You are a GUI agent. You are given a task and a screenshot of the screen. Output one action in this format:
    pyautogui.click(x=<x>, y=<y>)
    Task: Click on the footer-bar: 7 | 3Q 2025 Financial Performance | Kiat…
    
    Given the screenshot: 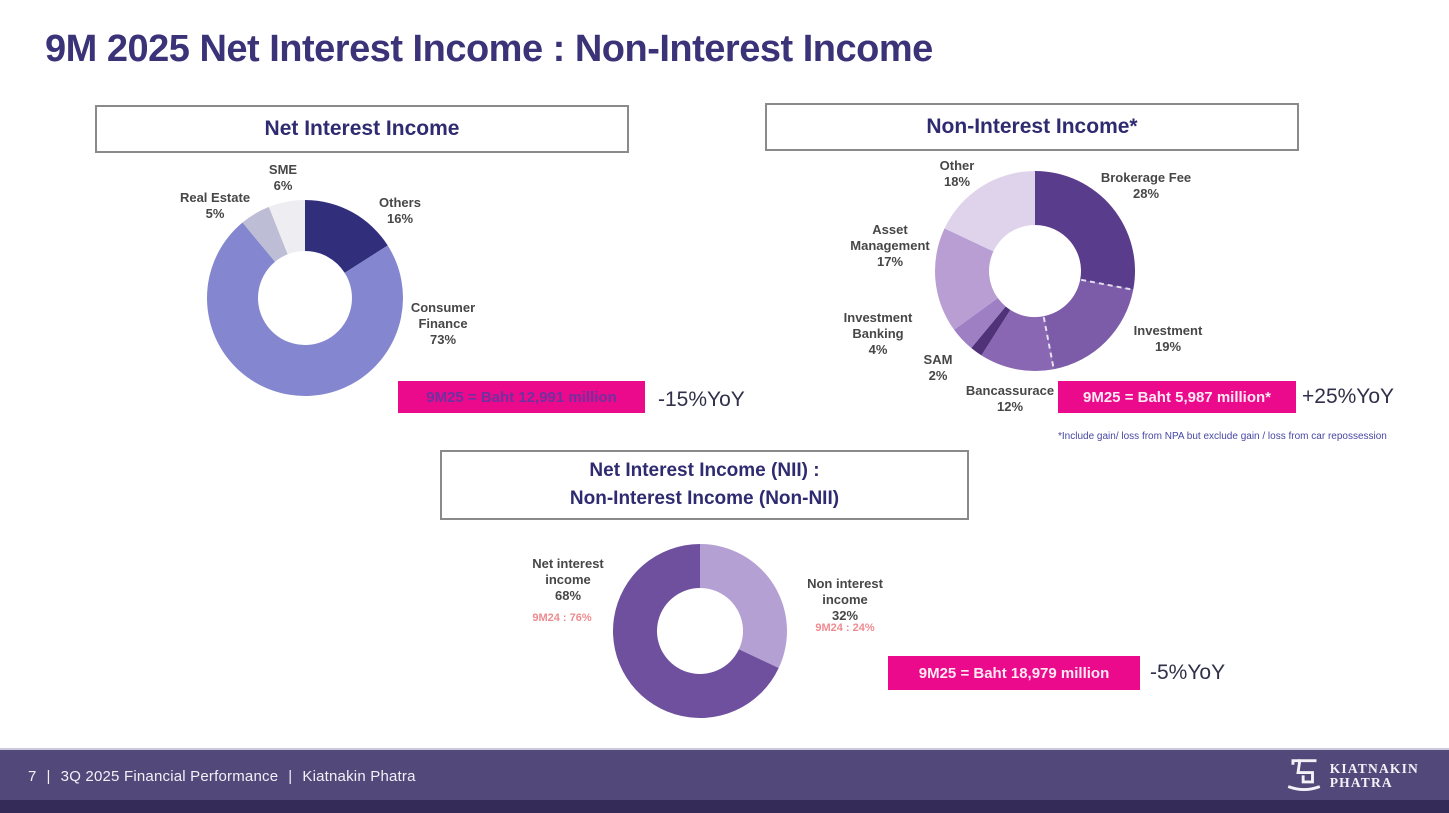 What is the action you would take?
    pyautogui.click(x=724, y=780)
    